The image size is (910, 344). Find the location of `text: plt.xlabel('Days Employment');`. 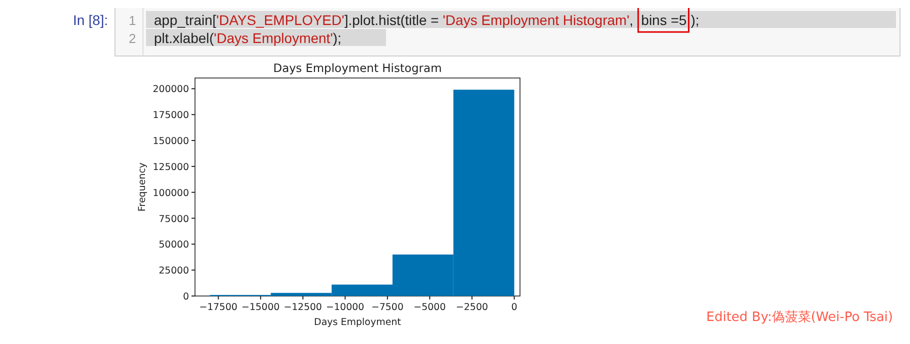

text: plt.xlabel('Days Employment'); is located at coordinates (248, 38).